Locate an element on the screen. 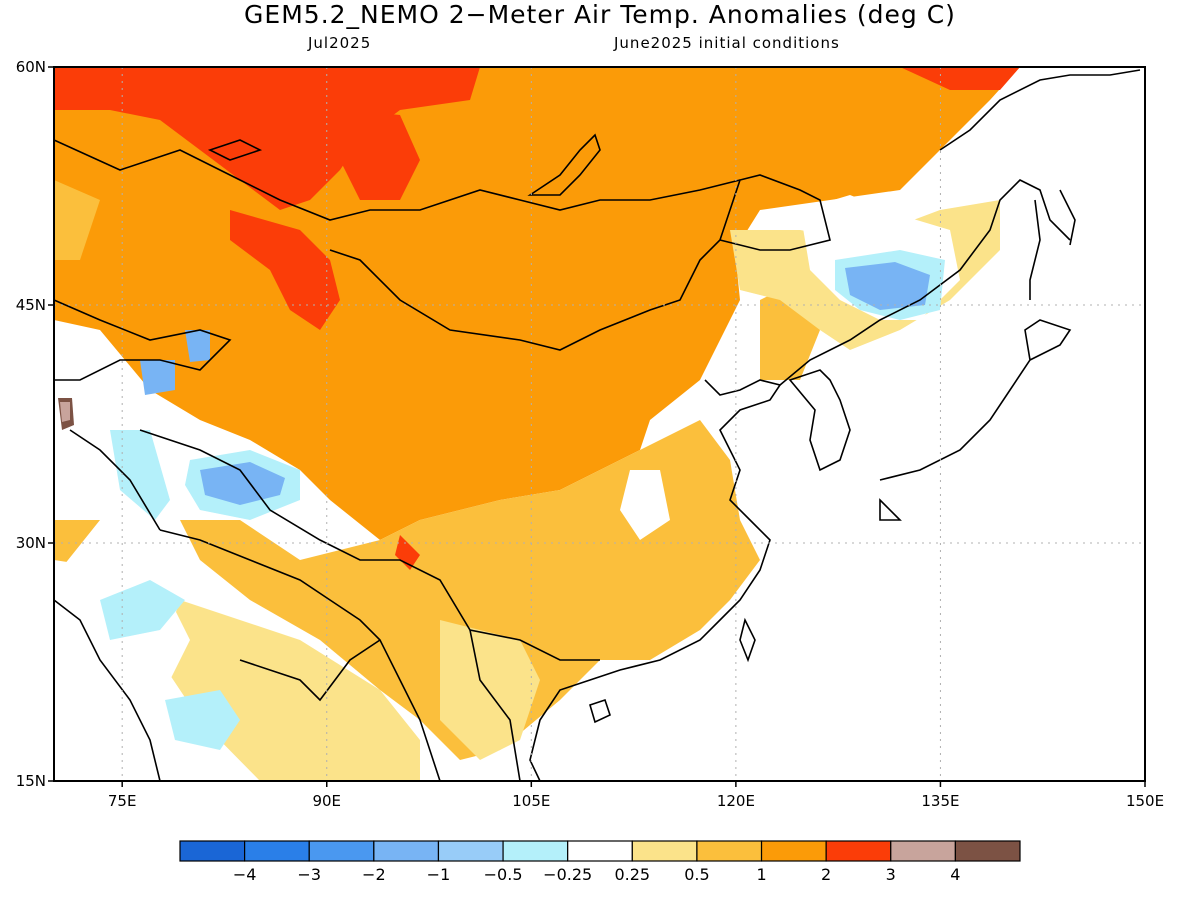 The image size is (1200, 900). tick-label-lon: 105E is located at coordinates (531, 801).